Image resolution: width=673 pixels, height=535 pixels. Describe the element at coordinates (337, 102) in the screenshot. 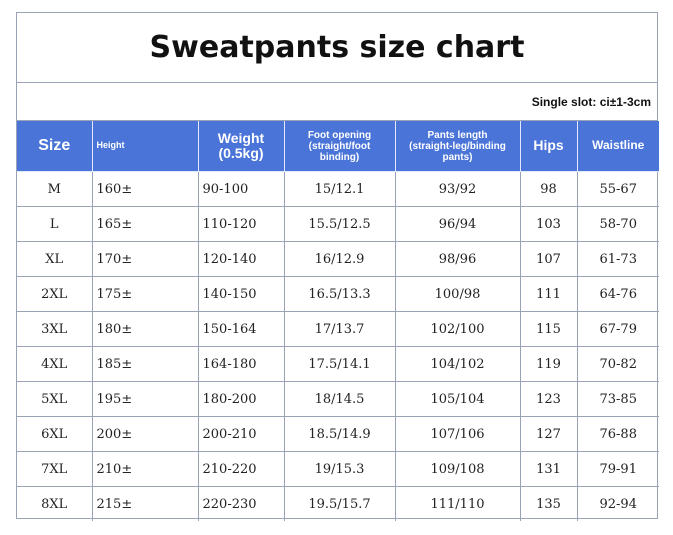

I see `tolerance-note: Single slot: ci±1-3cm` at that location.